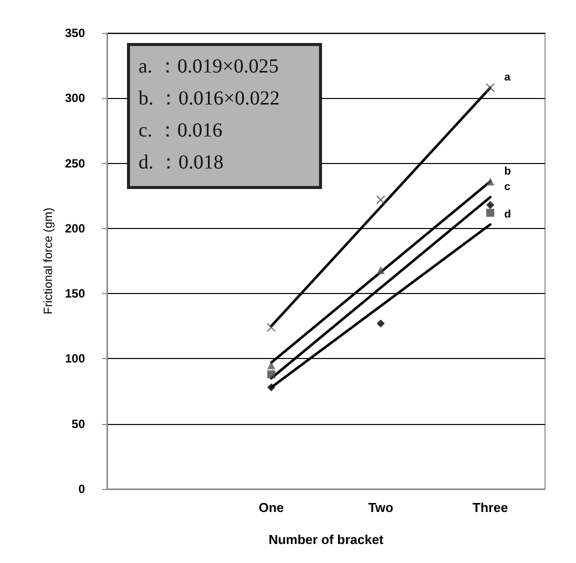 The image size is (576, 563). What do you see at coordinates (75, 163) in the screenshot?
I see `y-tick-label: 250` at bounding box center [75, 163].